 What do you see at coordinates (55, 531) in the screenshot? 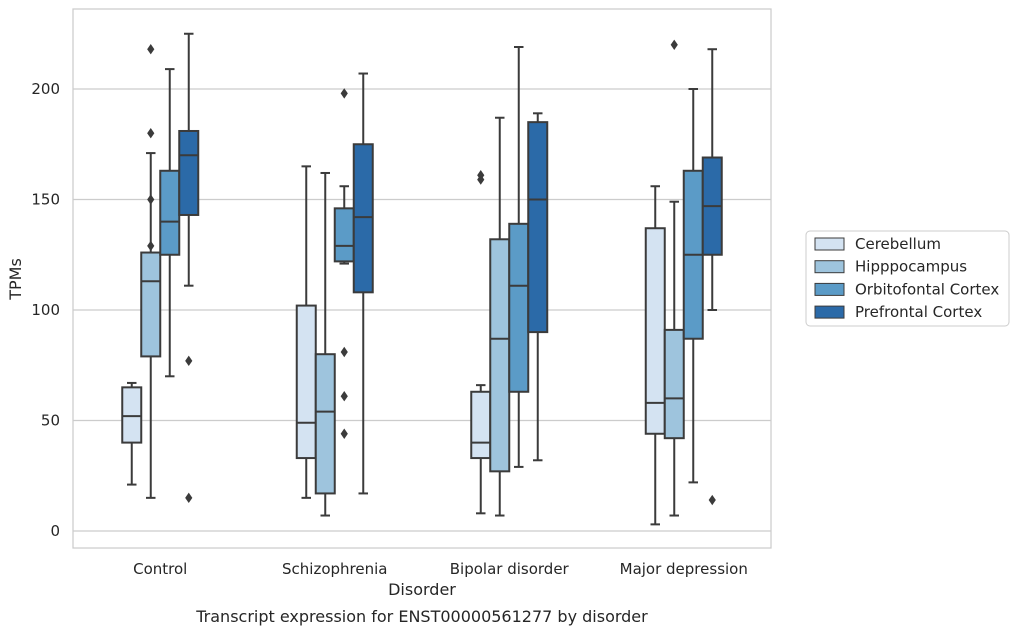
I see `y-tick-label: 0` at bounding box center [55, 531].